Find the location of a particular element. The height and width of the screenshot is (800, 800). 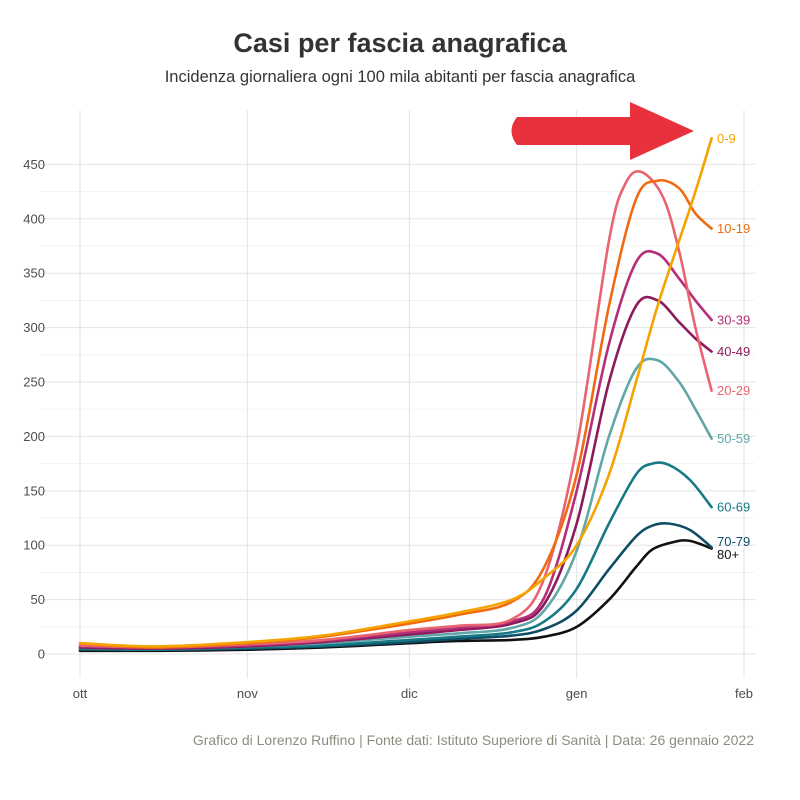

series-label-0-9: 0-9 is located at coordinates (726, 138).